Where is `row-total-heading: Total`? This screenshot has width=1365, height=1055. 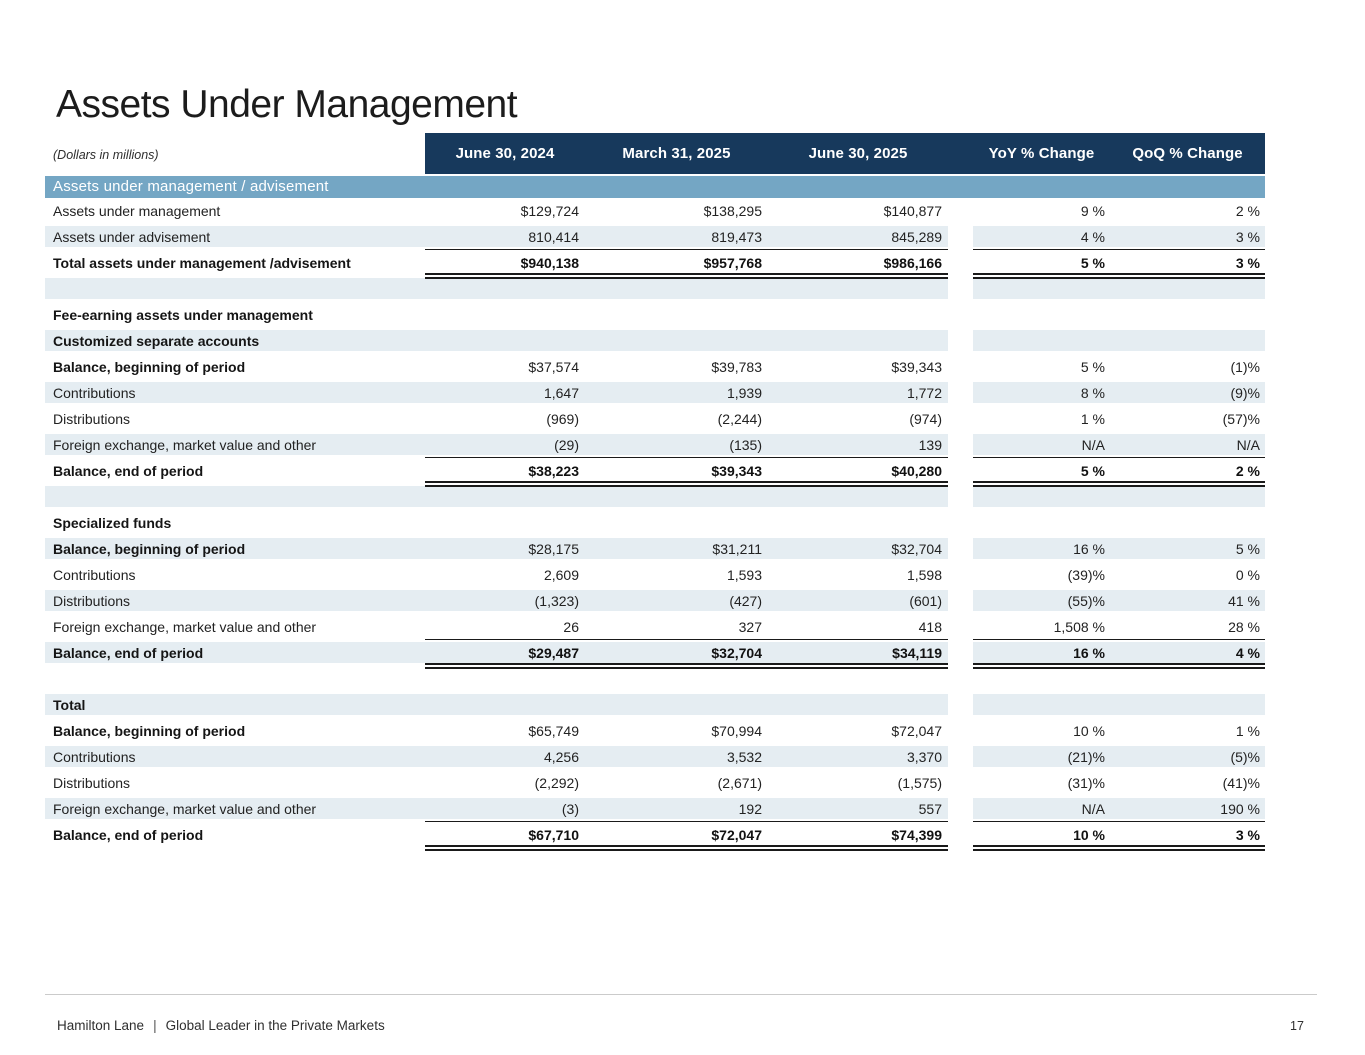
row-total-heading: Total is located at coordinates (655, 705).